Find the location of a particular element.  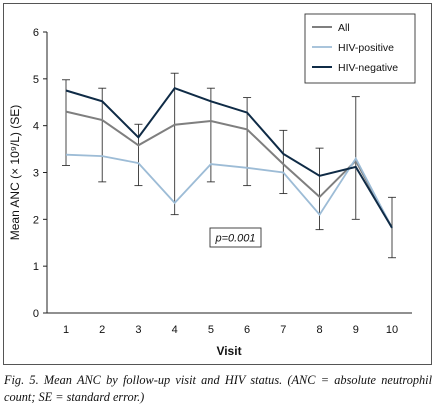

x-tick-label-8: 8 is located at coordinates (319, 330).